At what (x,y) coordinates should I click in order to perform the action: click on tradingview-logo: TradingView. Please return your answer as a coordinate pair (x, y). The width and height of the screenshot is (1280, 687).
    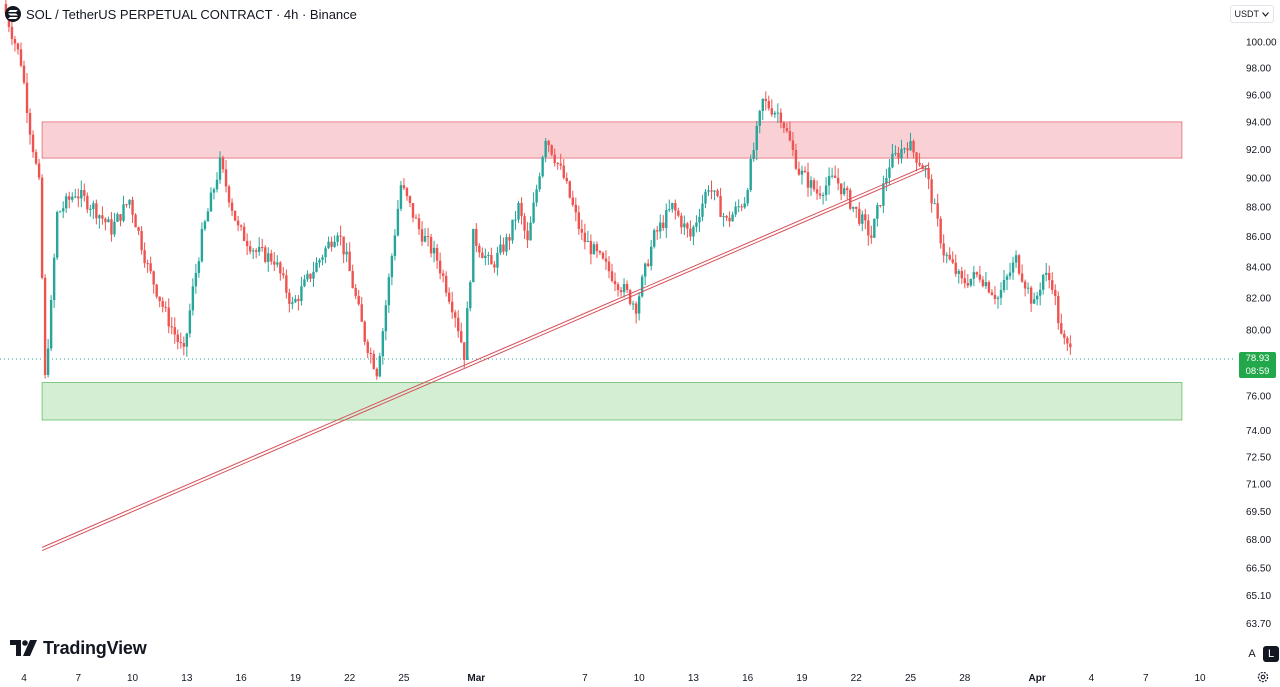
    Looking at the image, I should click on (78, 648).